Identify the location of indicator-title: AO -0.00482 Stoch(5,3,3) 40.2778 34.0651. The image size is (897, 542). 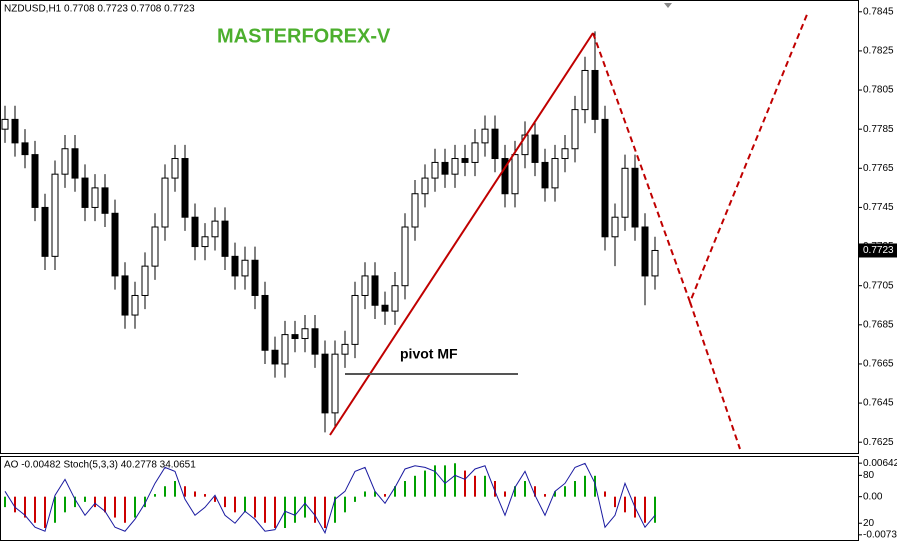
(100, 465).